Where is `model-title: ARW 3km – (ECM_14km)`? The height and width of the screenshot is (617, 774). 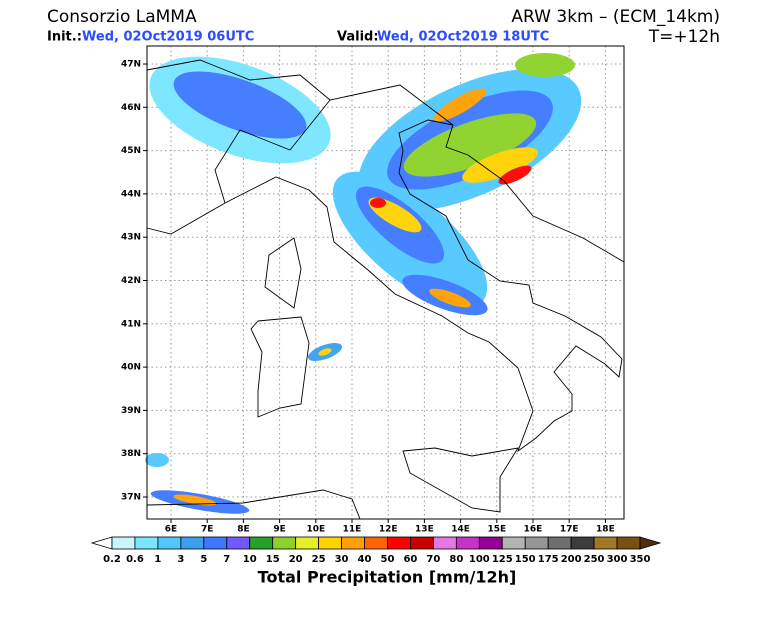
model-title: ARW 3km – (ECM_14km) is located at coordinates (615, 17).